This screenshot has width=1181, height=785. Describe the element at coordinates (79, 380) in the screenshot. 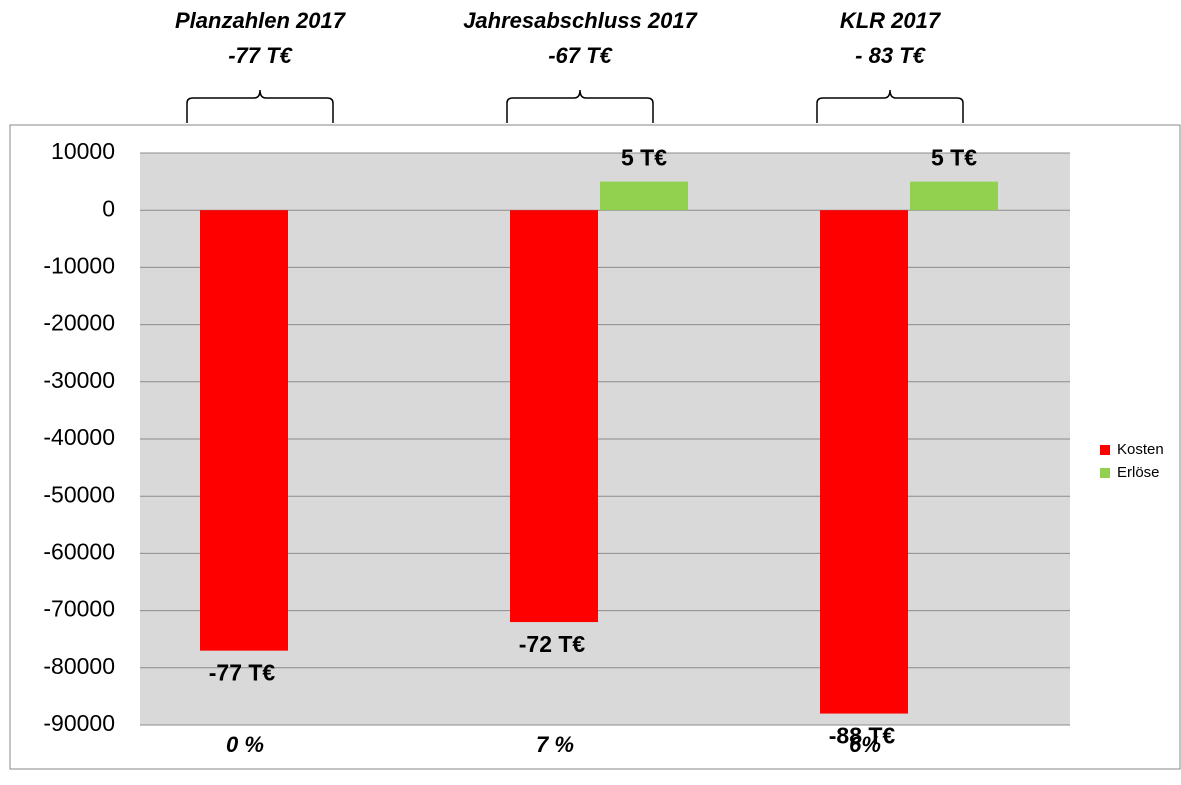

I see `y-tick-label: -30000` at that location.